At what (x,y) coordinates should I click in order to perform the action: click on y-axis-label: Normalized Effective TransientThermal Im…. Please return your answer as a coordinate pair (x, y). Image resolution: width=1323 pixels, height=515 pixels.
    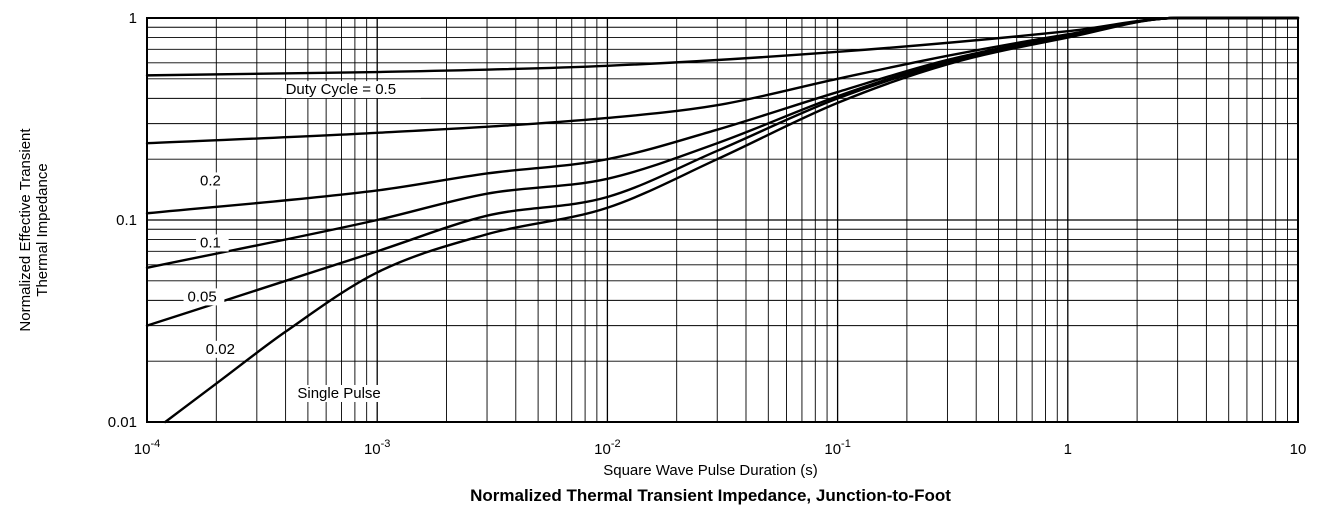
    Looking at the image, I should click on (34, 230).